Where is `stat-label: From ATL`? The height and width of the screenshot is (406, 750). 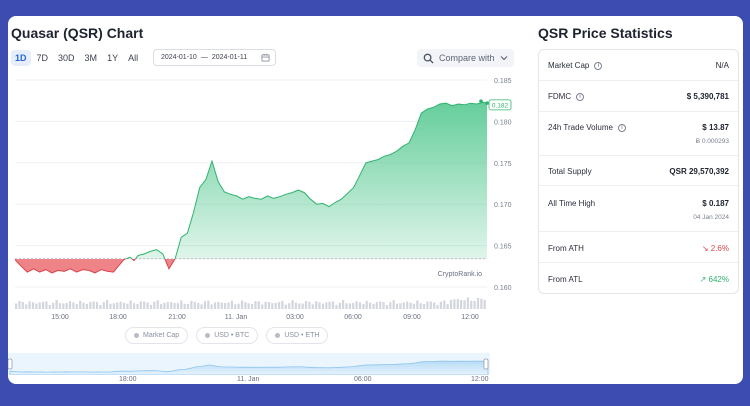
stat-label: From ATL is located at coordinates (565, 279).